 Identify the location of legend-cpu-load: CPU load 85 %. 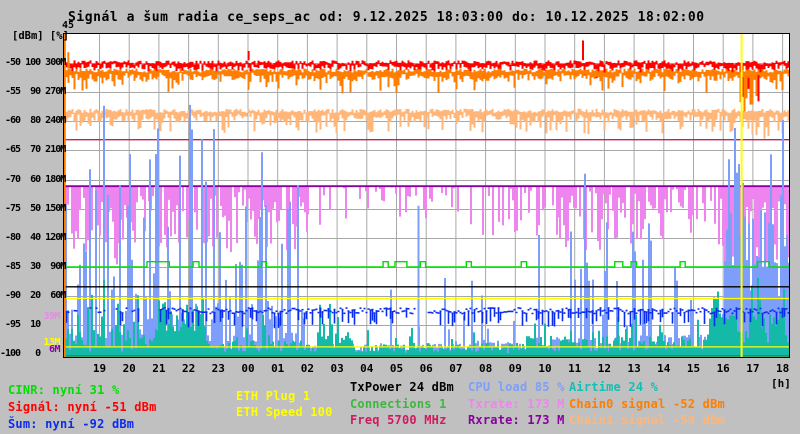
(516, 387).